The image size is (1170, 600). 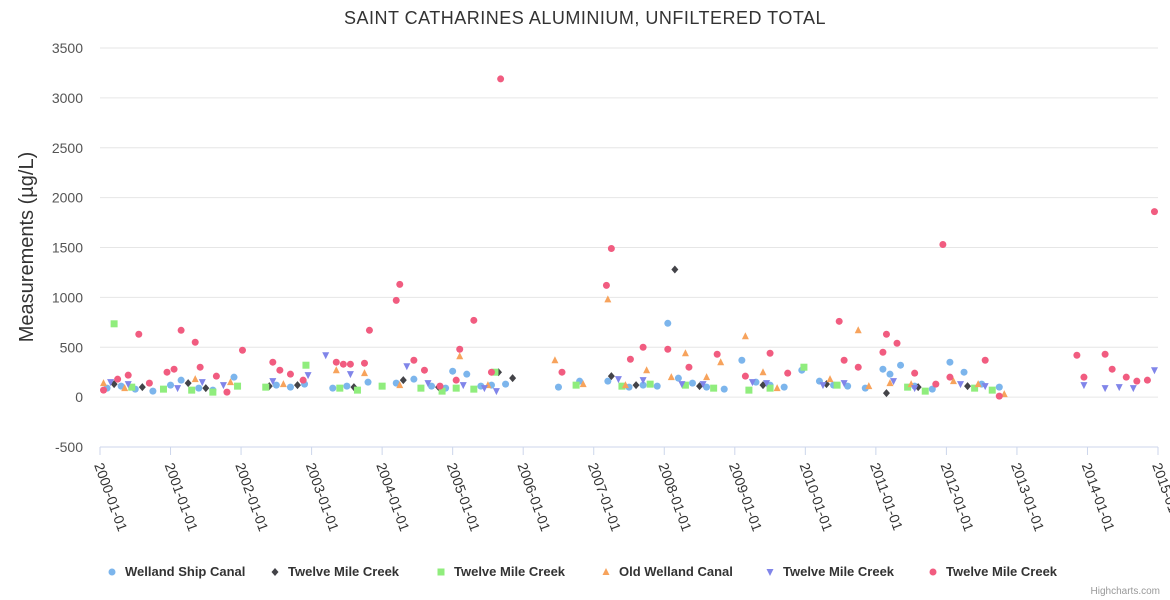 I want to click on legend-item: Old Welland Canal, so click(x=667, y=571).